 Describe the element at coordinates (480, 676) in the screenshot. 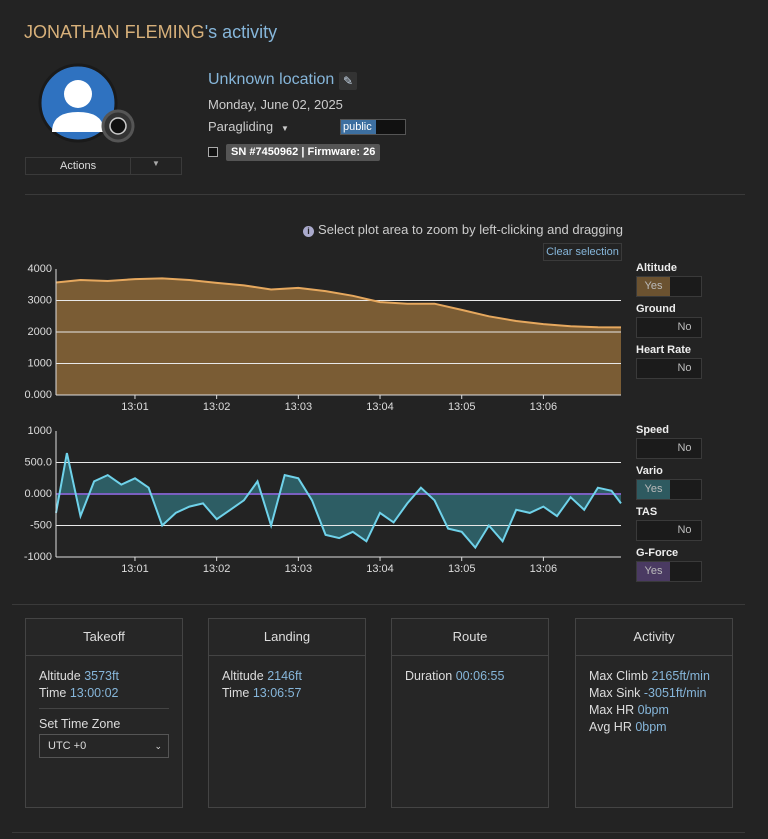

I see `row-value: 00:06:55` at that location.